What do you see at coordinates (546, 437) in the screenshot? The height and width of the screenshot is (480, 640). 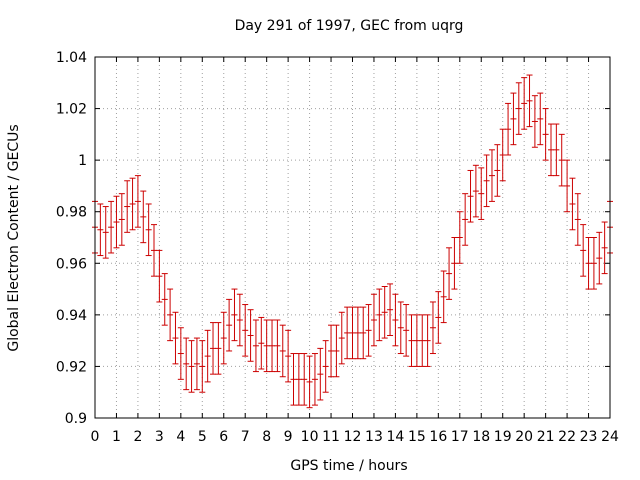 I see `x-tick-label: 21` at bounding box center [546, 437].